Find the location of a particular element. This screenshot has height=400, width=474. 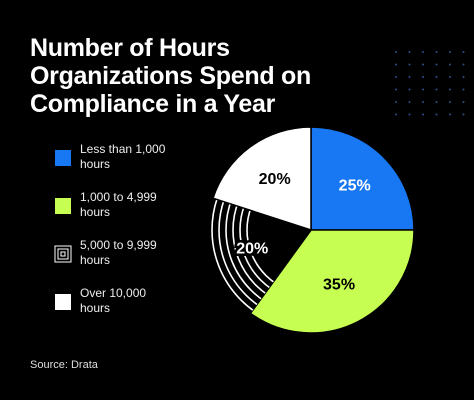

legend-label: 1,000 to 4,999 hours is located at coordinates (118, 204).